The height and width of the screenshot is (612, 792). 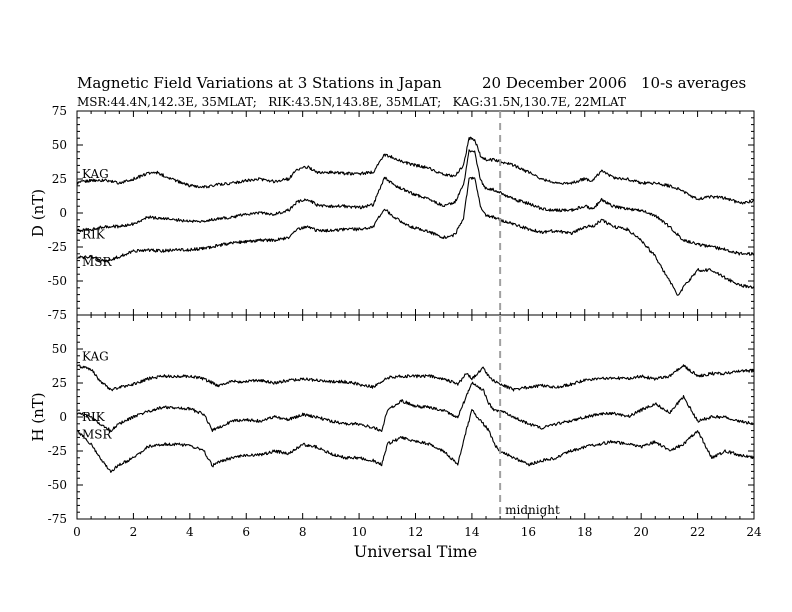 What do you see at coordinates (57, 315) in the screenshot?
I see `d-ytick-label: -75` at bounding box center [57, 315].